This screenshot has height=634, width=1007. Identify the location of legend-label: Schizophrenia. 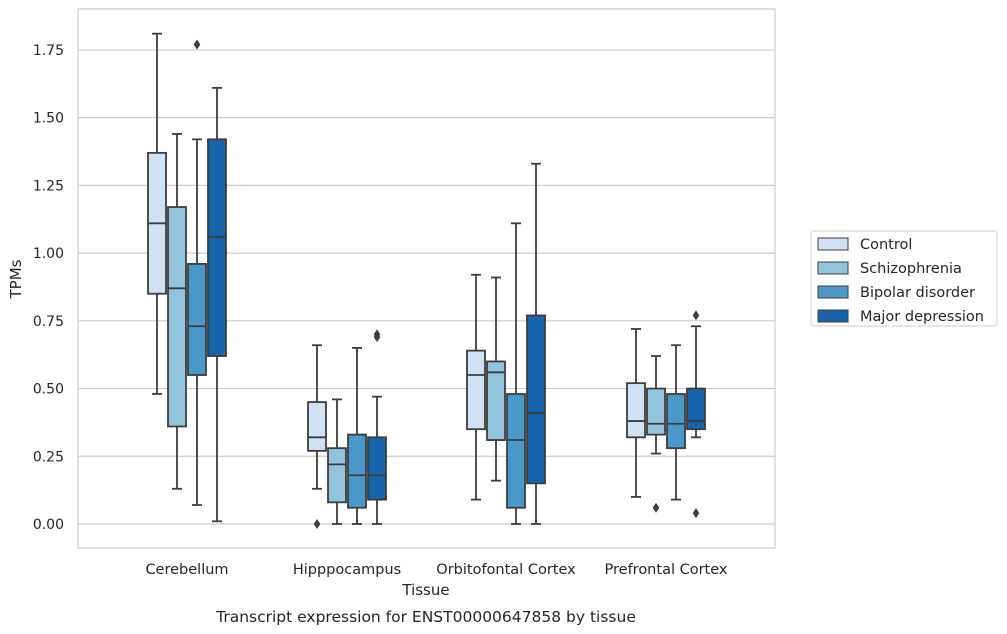
(911, 269).